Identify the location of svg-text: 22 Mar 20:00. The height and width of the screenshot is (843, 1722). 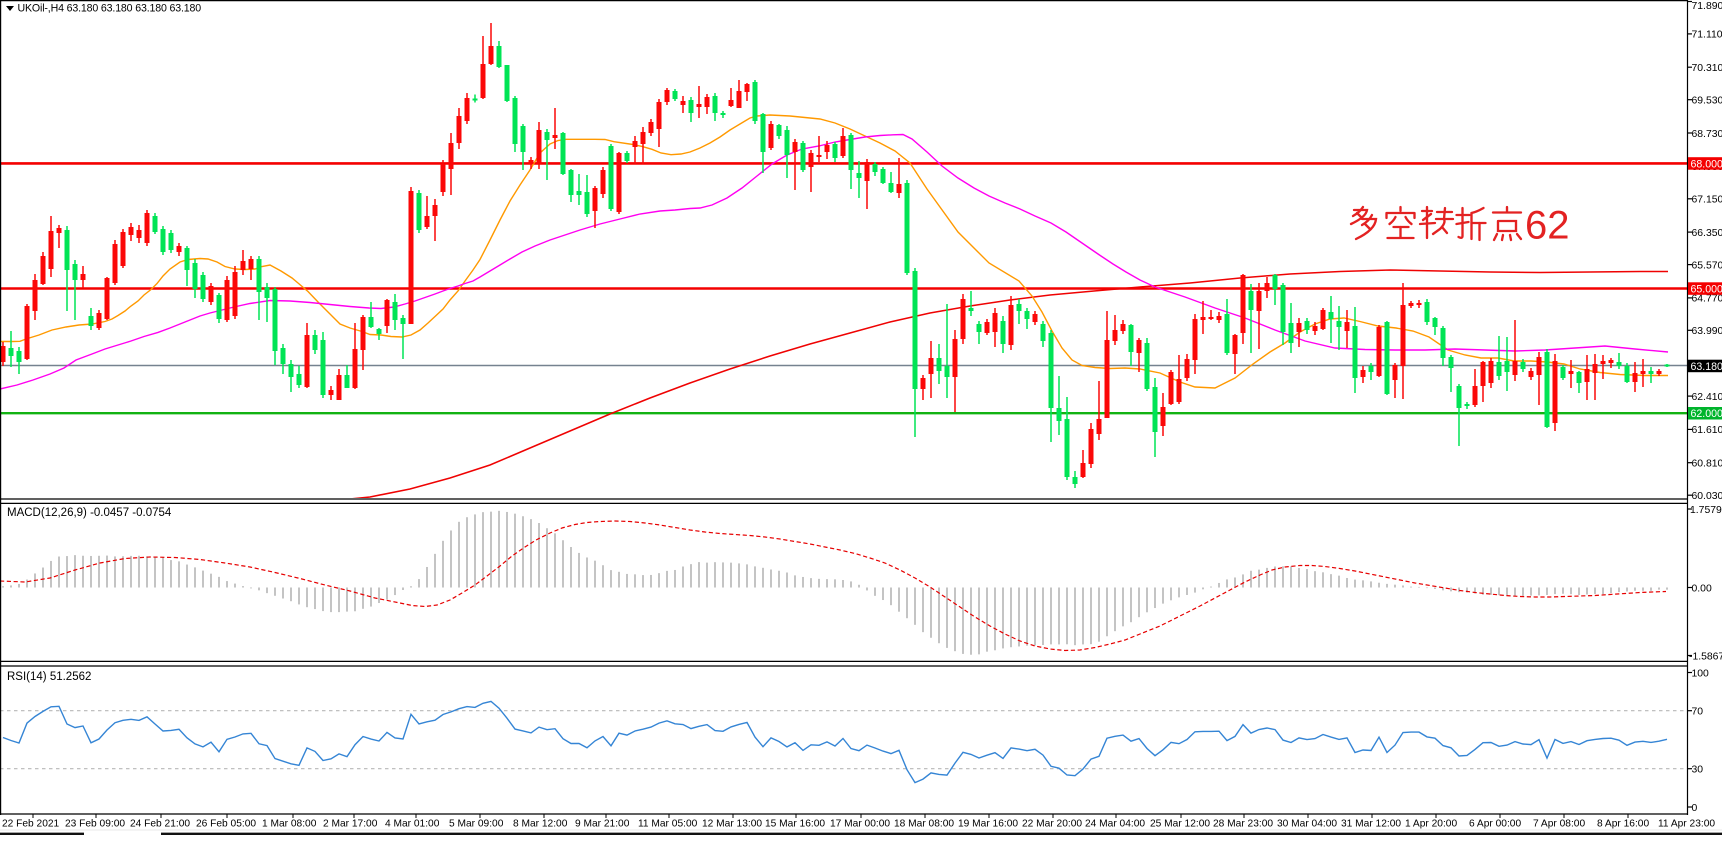
(1052, 824).